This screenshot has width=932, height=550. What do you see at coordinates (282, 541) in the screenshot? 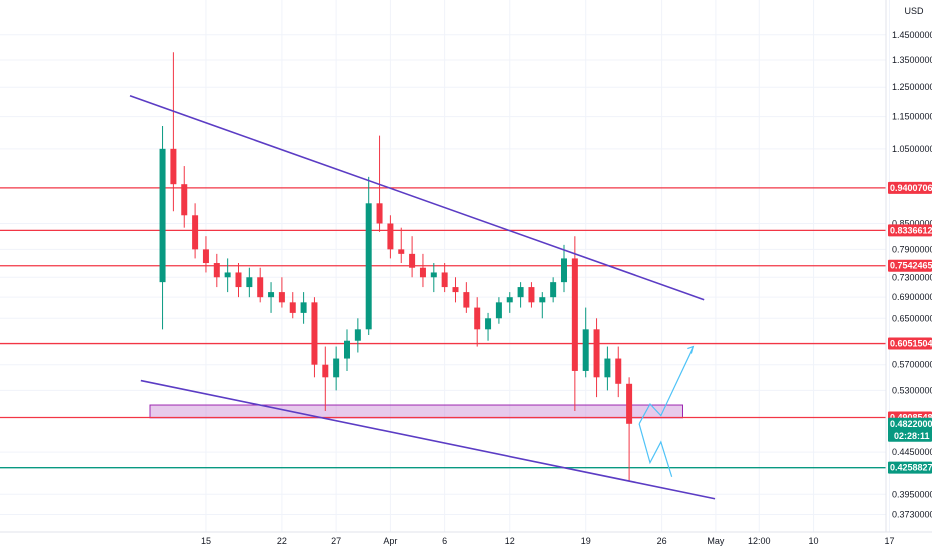
I see `time-tick-label: 22` at bounding box center [282, 541].